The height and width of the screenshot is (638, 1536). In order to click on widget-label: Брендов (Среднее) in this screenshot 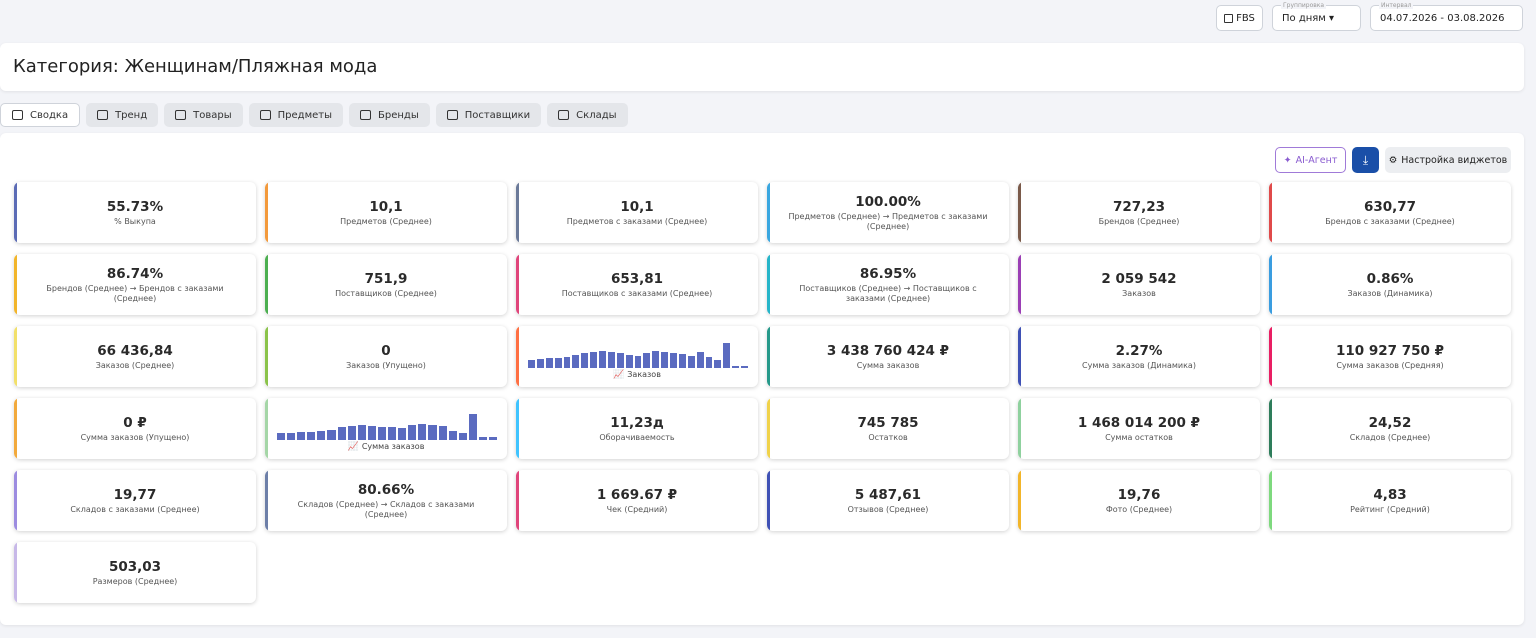, I will do `click(1139, 221)`.